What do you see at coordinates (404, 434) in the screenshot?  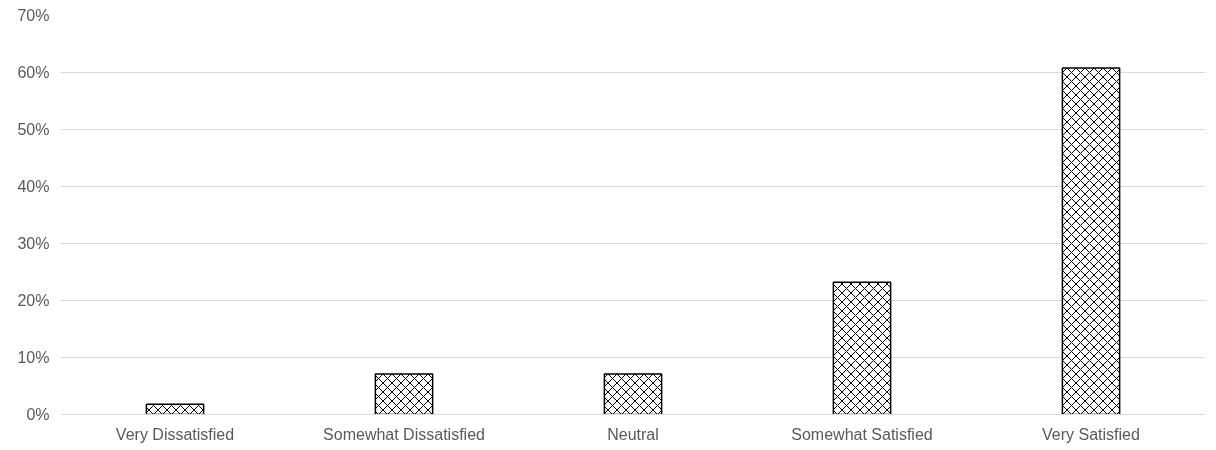 I see `x-tick-label: Somewhat Dissatisfied` at bounding box center [404, 434].